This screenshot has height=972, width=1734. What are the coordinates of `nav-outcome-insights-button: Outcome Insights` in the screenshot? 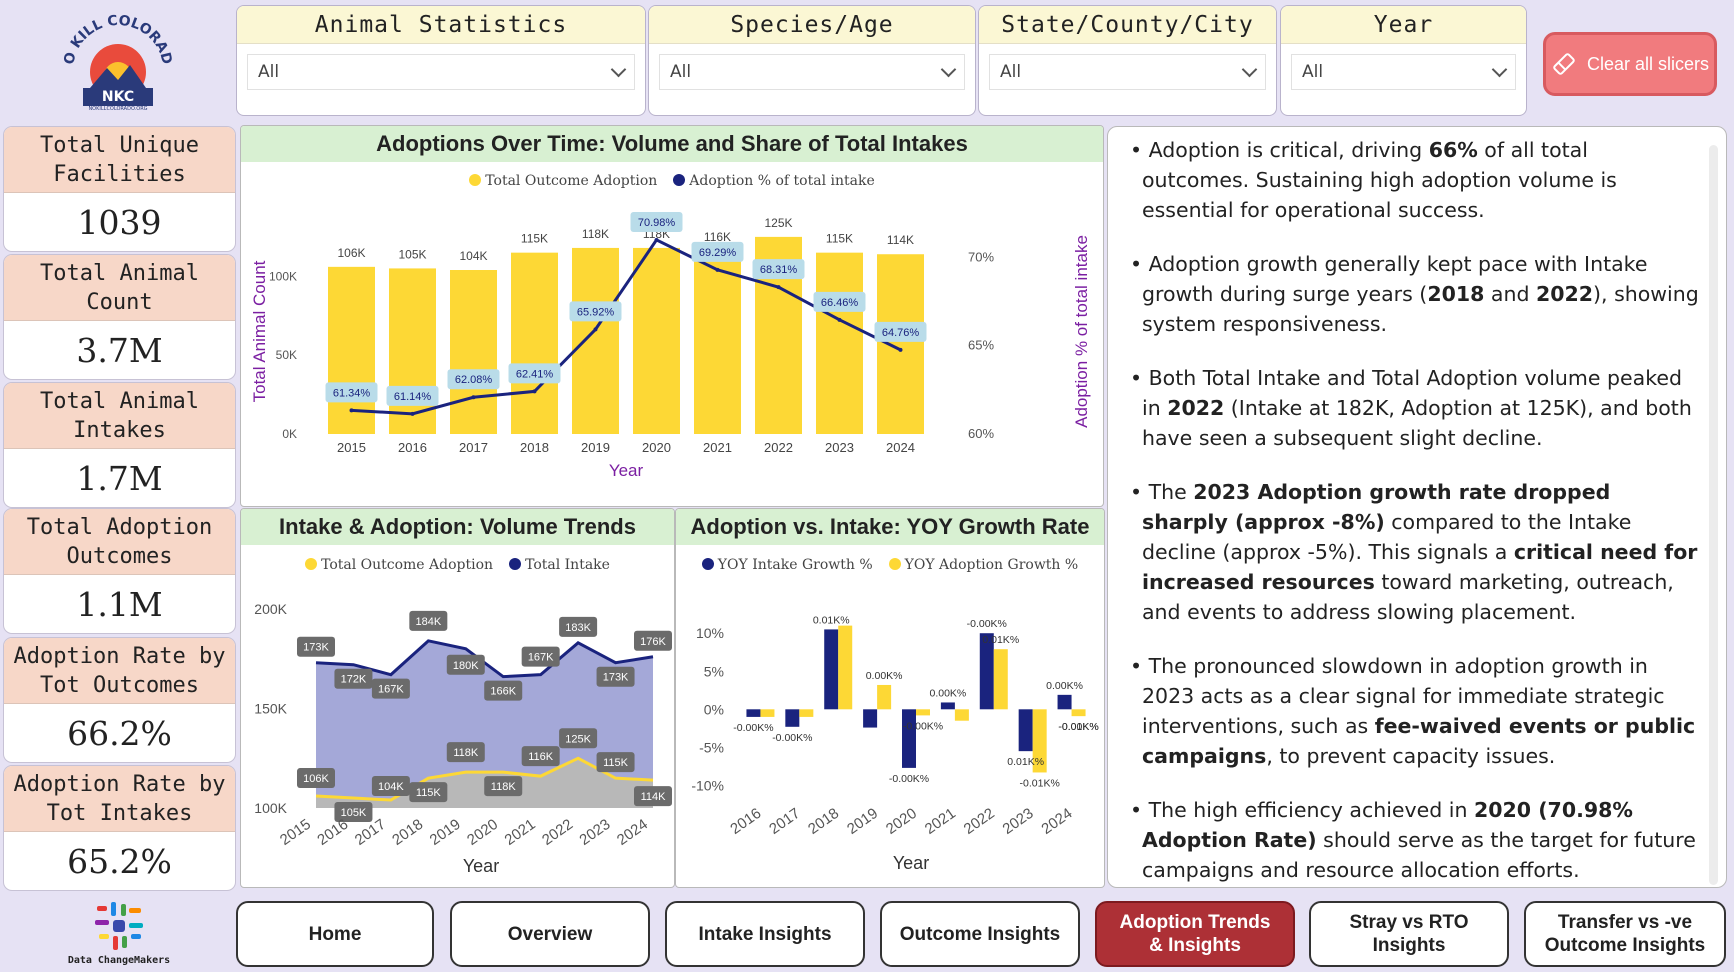 It's located at (980, 934).